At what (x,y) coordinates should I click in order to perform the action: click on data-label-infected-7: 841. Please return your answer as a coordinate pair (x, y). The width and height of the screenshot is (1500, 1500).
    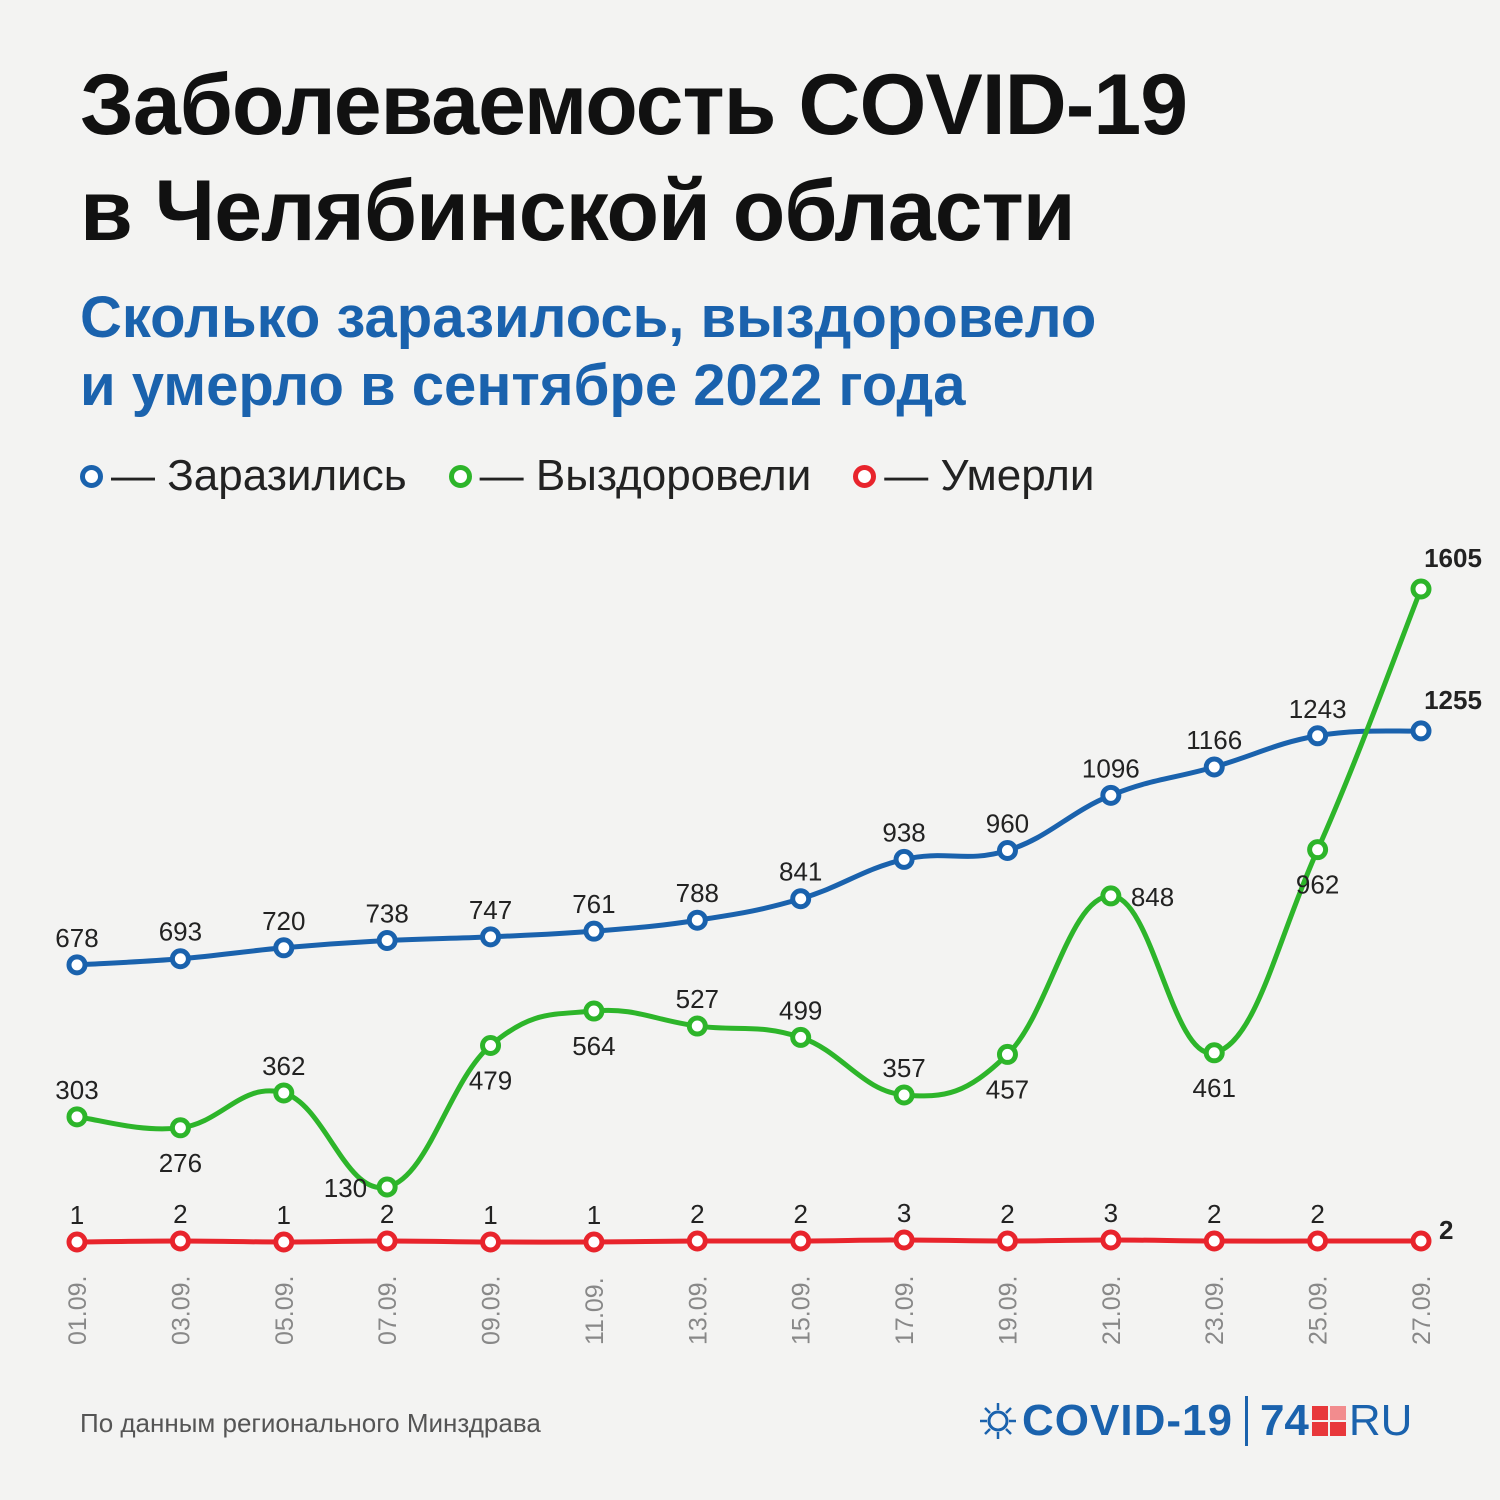
    Looking at the image, I should click on (800, 872).